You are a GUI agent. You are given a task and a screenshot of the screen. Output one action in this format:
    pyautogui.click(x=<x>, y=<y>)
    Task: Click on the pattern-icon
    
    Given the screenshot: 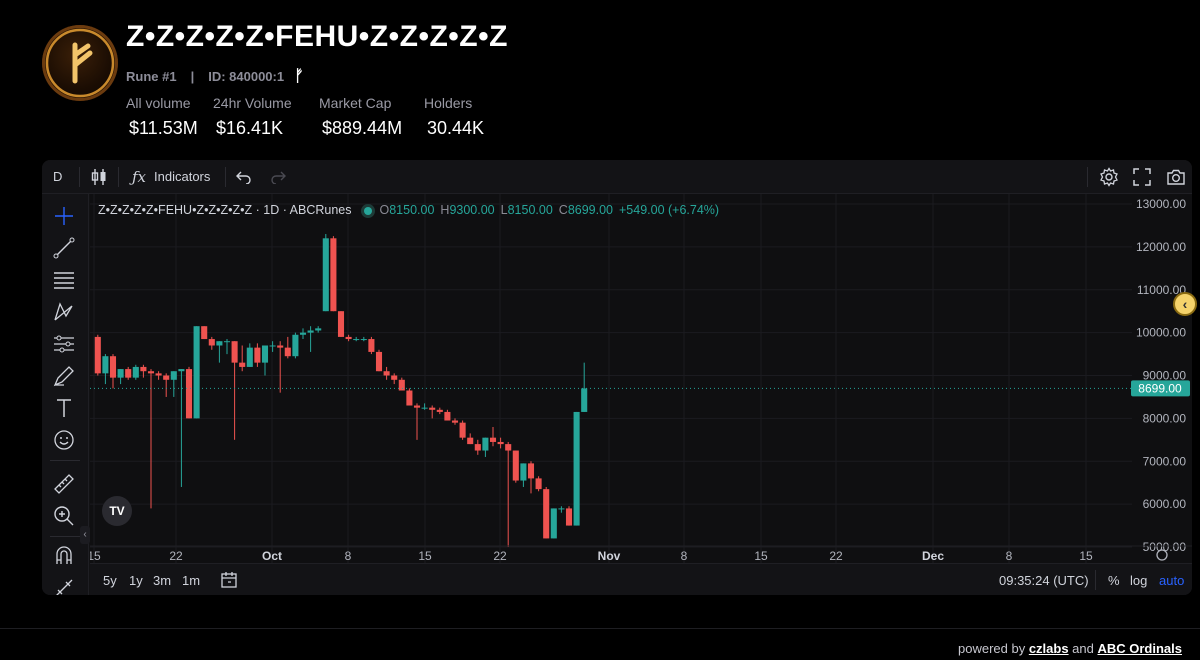 What is the action you would take?
    pyautogui.click(x=64, y=312)
    